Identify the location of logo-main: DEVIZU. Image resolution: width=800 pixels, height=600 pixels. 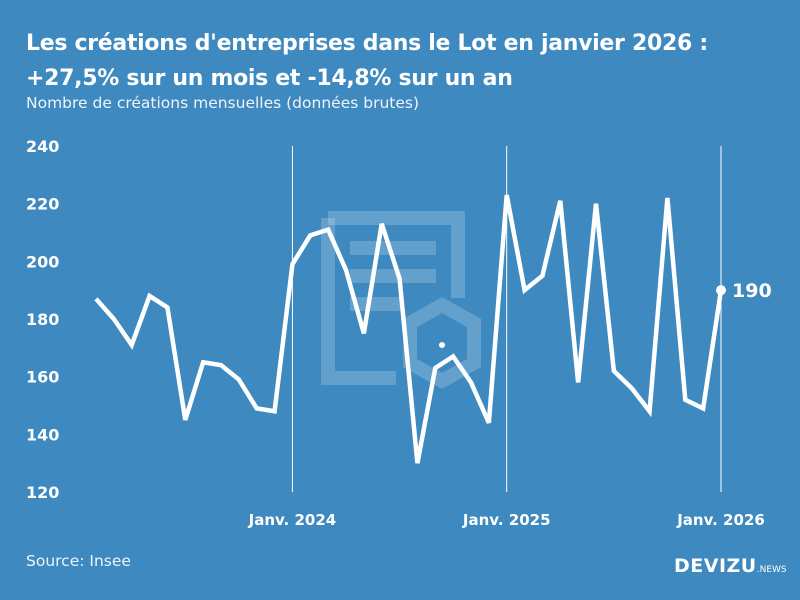
(715, 566).